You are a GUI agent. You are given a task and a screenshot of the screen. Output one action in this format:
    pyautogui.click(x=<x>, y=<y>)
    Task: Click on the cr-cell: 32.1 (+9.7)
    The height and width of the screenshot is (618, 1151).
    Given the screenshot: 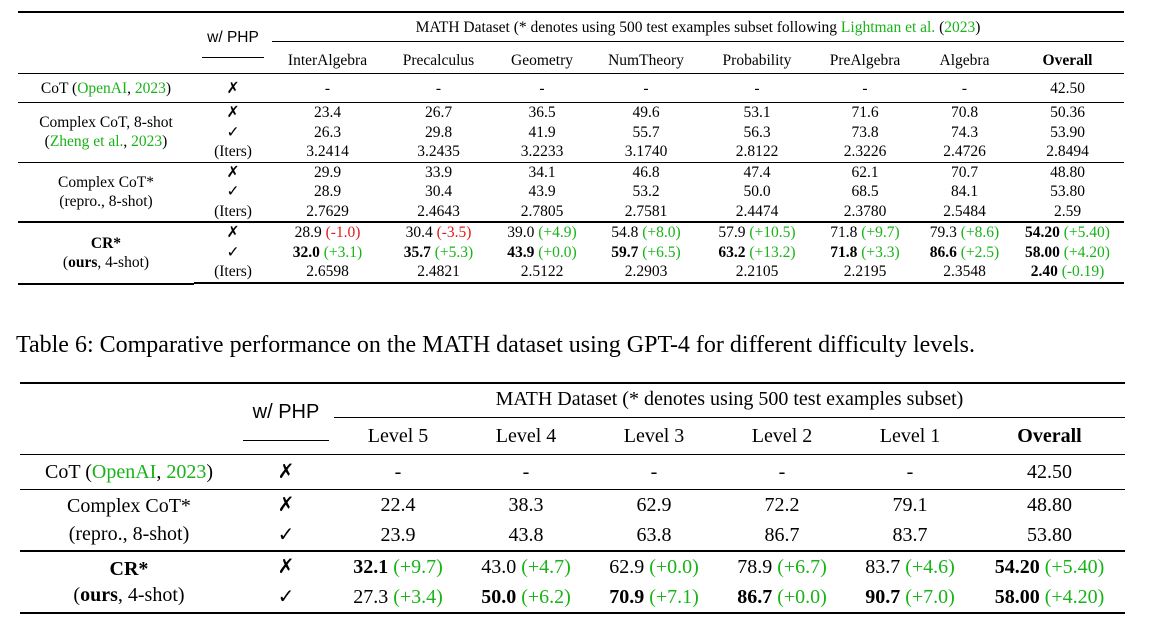 What is the action you would take?
    pyautogui.click(x=398, y=566)
    